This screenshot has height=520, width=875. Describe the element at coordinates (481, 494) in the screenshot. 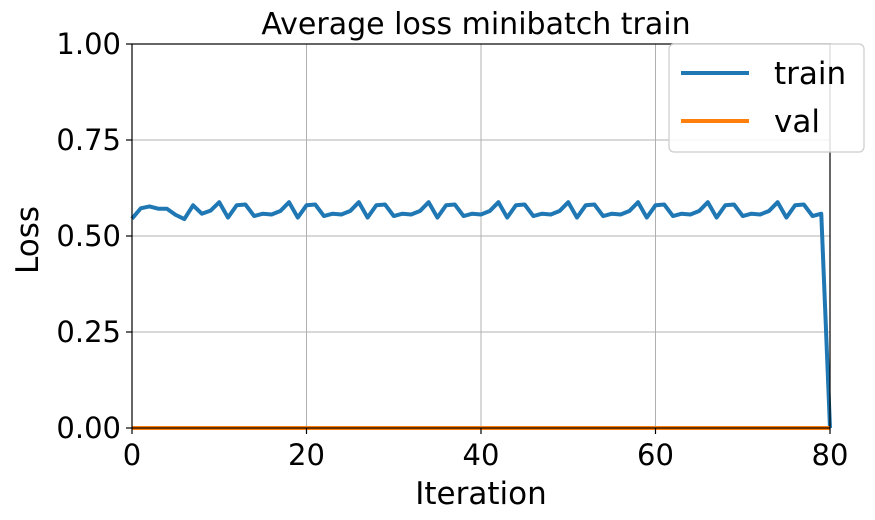

I see `x-axis-label: Iteration` at that location.